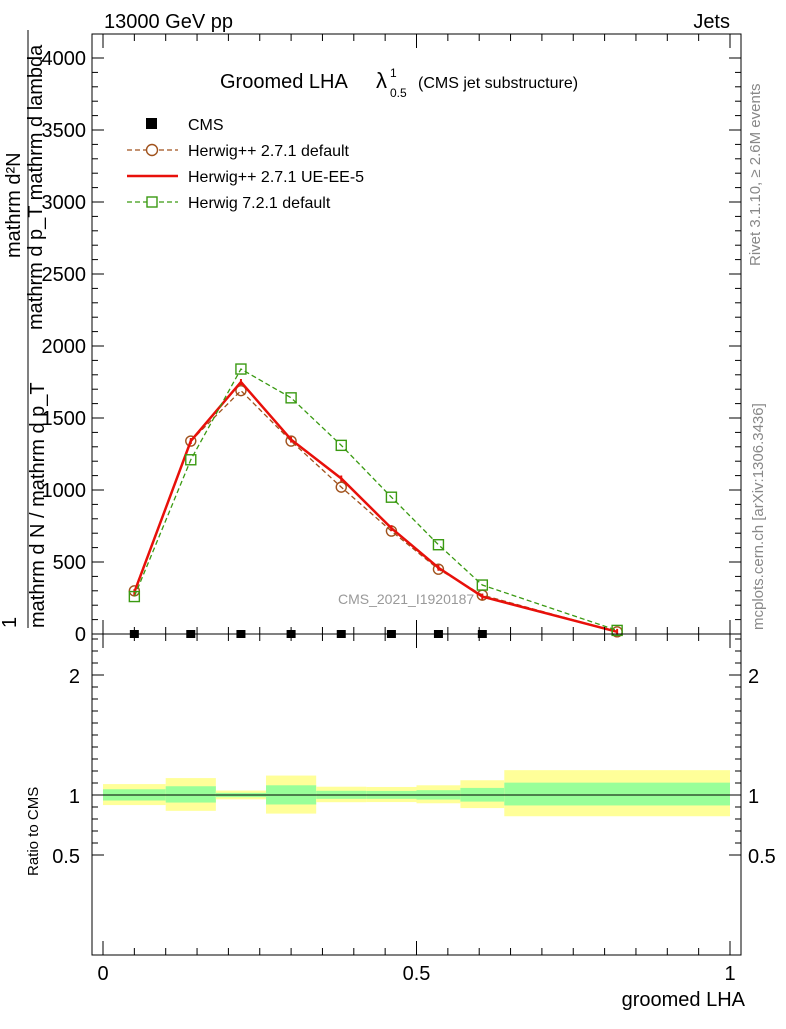 This screenshot has width=786, height=1029. I want to click on ratio-ylabel: Ratio to CMS, so click(33, 831).